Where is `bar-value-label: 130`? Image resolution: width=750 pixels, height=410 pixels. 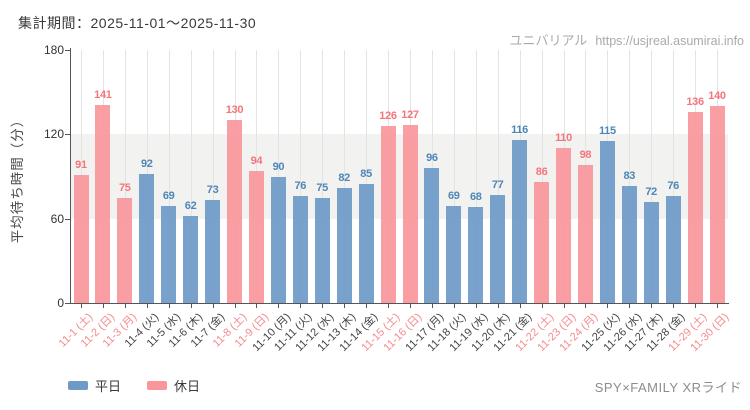
bar-value-label: 130 is located at coordinates (234, 110).